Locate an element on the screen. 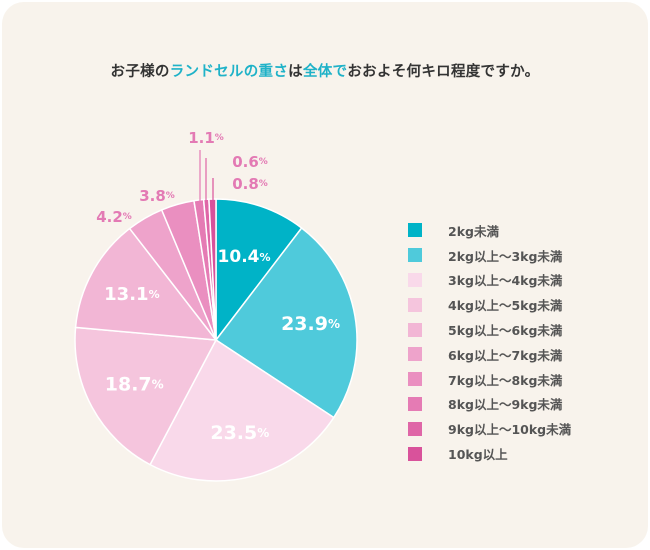 The image size is (650, 550). slice-value-label: 13.1% is located at coordinates (131, 293).